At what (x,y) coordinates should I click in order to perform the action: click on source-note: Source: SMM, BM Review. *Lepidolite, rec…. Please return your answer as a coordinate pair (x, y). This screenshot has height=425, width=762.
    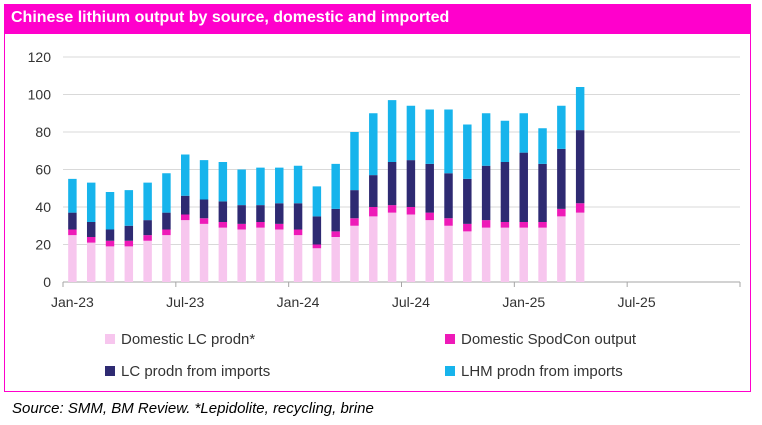
    Looking at the image, I should click on (193, 408).